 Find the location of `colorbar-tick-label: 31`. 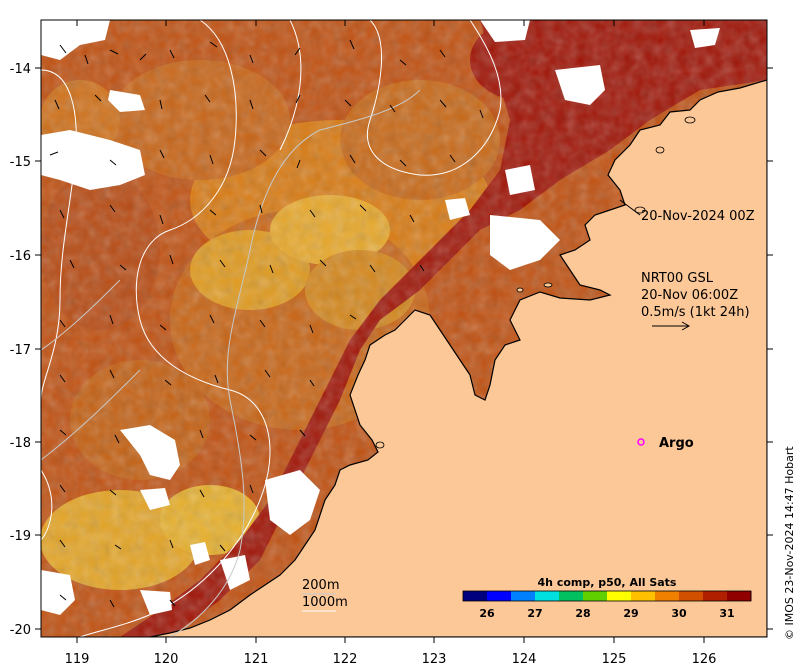

colorbar-tick-label: 31 is located at coordinates (726, 613).